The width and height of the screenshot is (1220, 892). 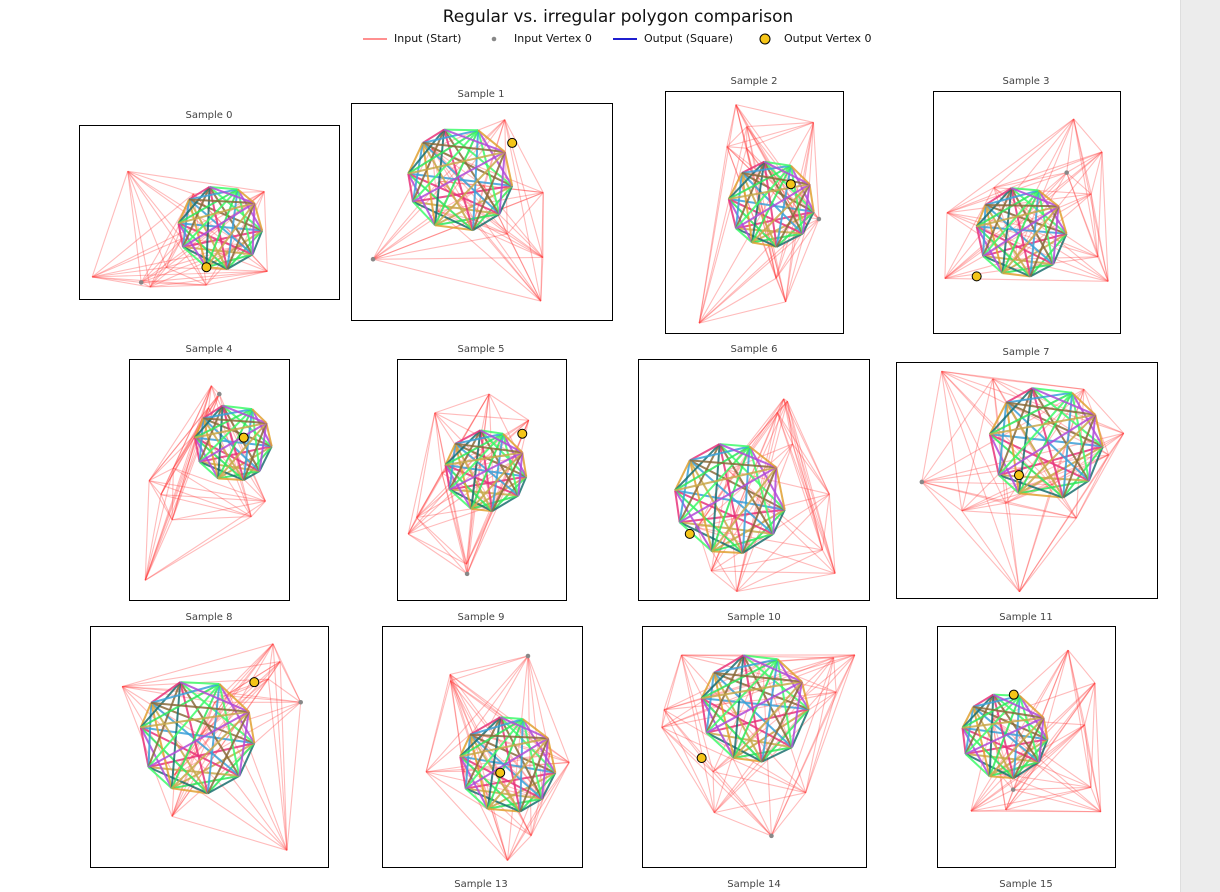 What do you see at coordinates (618, 17) in the screenshot?
I see `figure-title: Regular vs. irregular polygon comparison` at bounding box center [618, 17].